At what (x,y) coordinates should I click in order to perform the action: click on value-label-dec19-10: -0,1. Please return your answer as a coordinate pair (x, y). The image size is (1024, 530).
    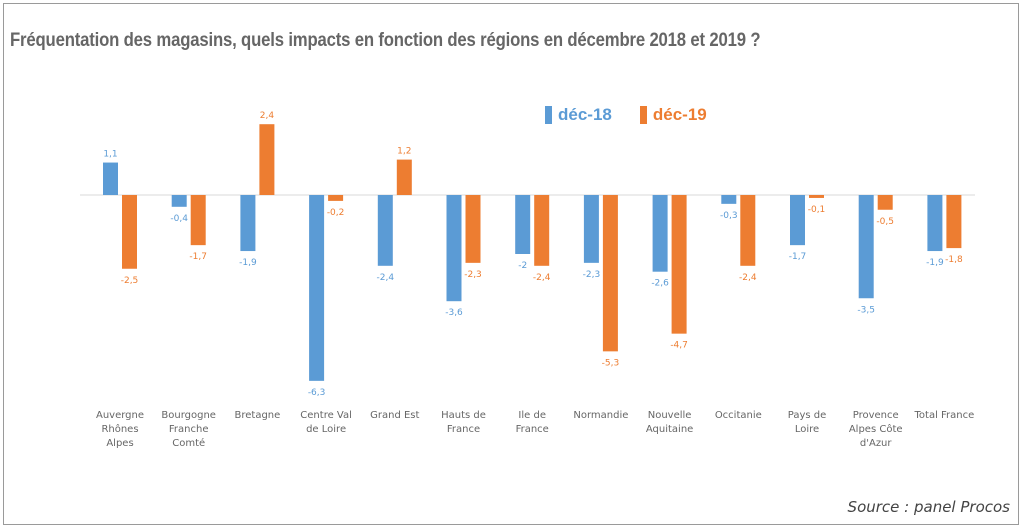
    Looking at the image, I should click on (817, 210).